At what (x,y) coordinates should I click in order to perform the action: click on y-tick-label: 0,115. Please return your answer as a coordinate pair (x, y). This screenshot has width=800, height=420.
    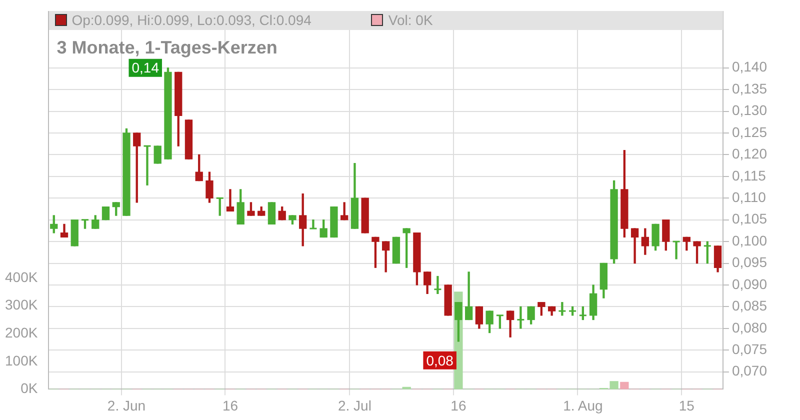
    Looking at the image, I should click on (749, 175).